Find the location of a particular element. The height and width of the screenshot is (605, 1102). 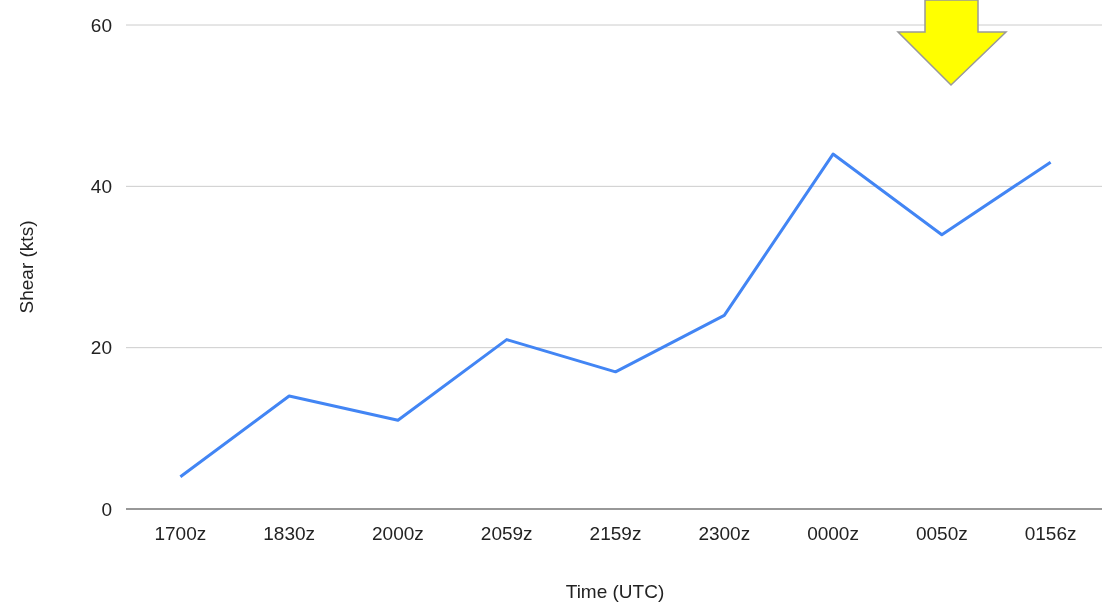

x-tick-label: 0156z is located at coordinates (1050, 533).